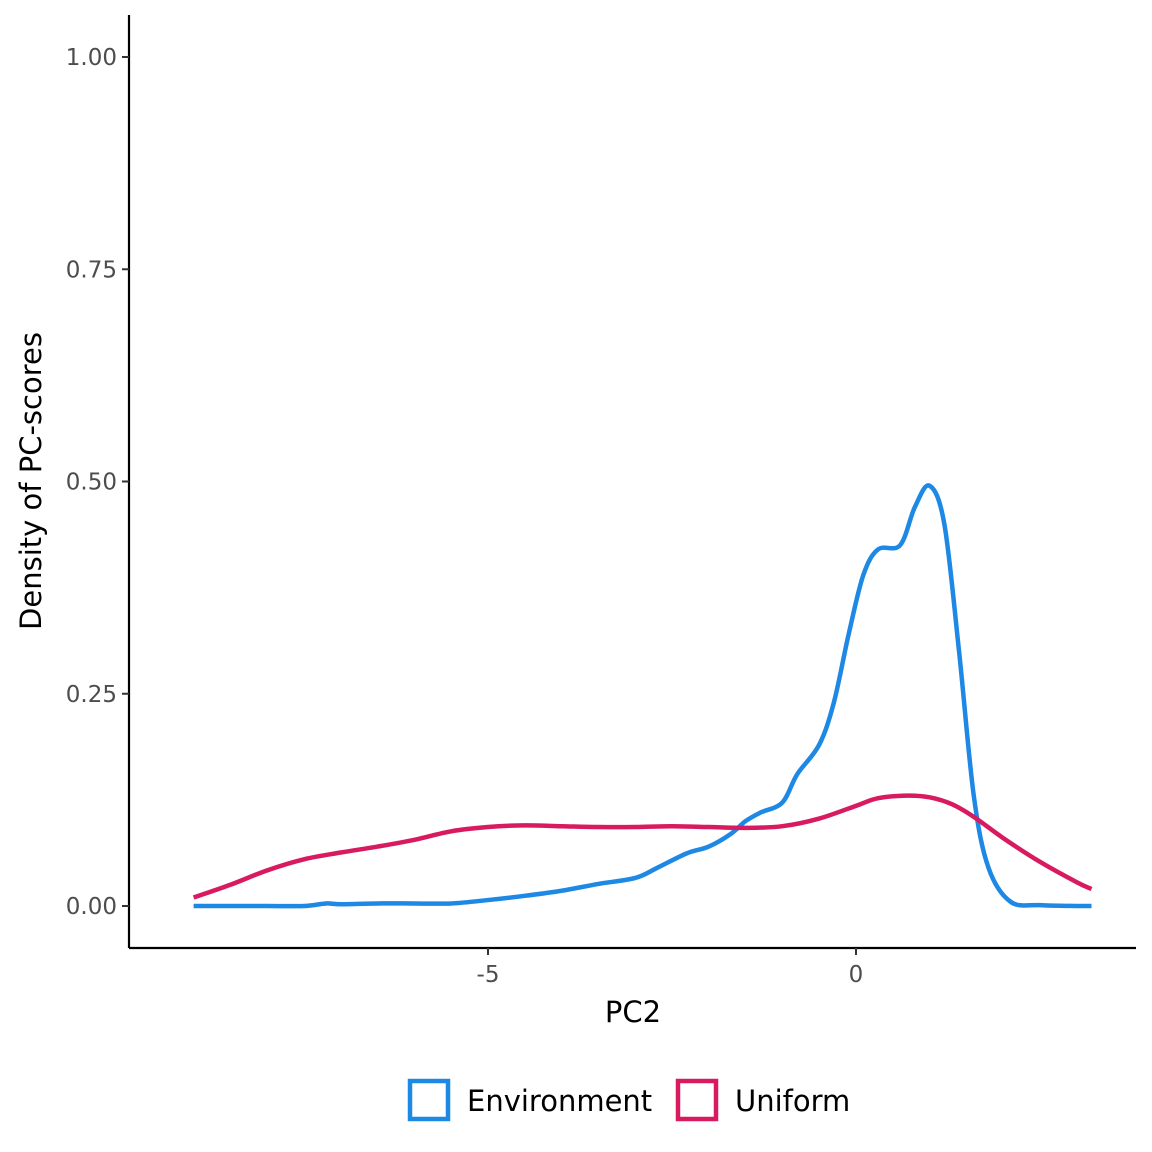  What do you see at coordinates (856, 975) in the screenshot?
I see `x-tick-label: 0` at bounding box center [856, 975].